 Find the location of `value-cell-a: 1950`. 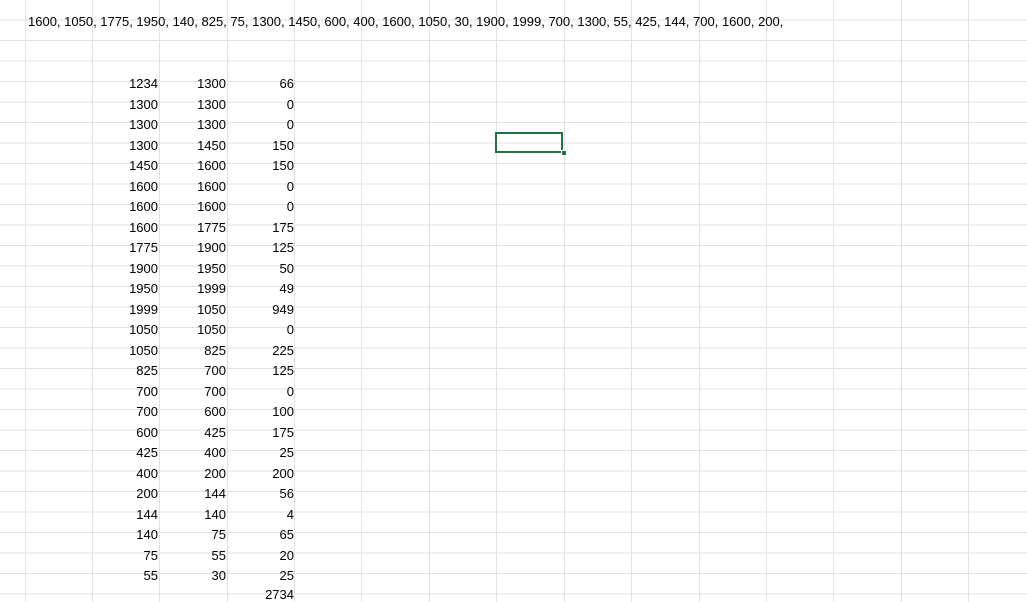

value-cell-a: 1950 is located at coordinates (143, 288).